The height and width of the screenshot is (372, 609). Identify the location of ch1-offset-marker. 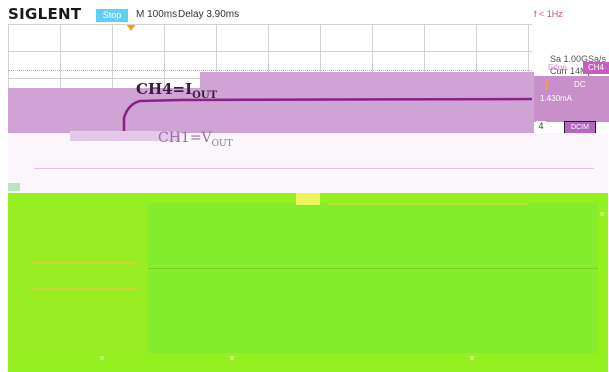
(14, 187).